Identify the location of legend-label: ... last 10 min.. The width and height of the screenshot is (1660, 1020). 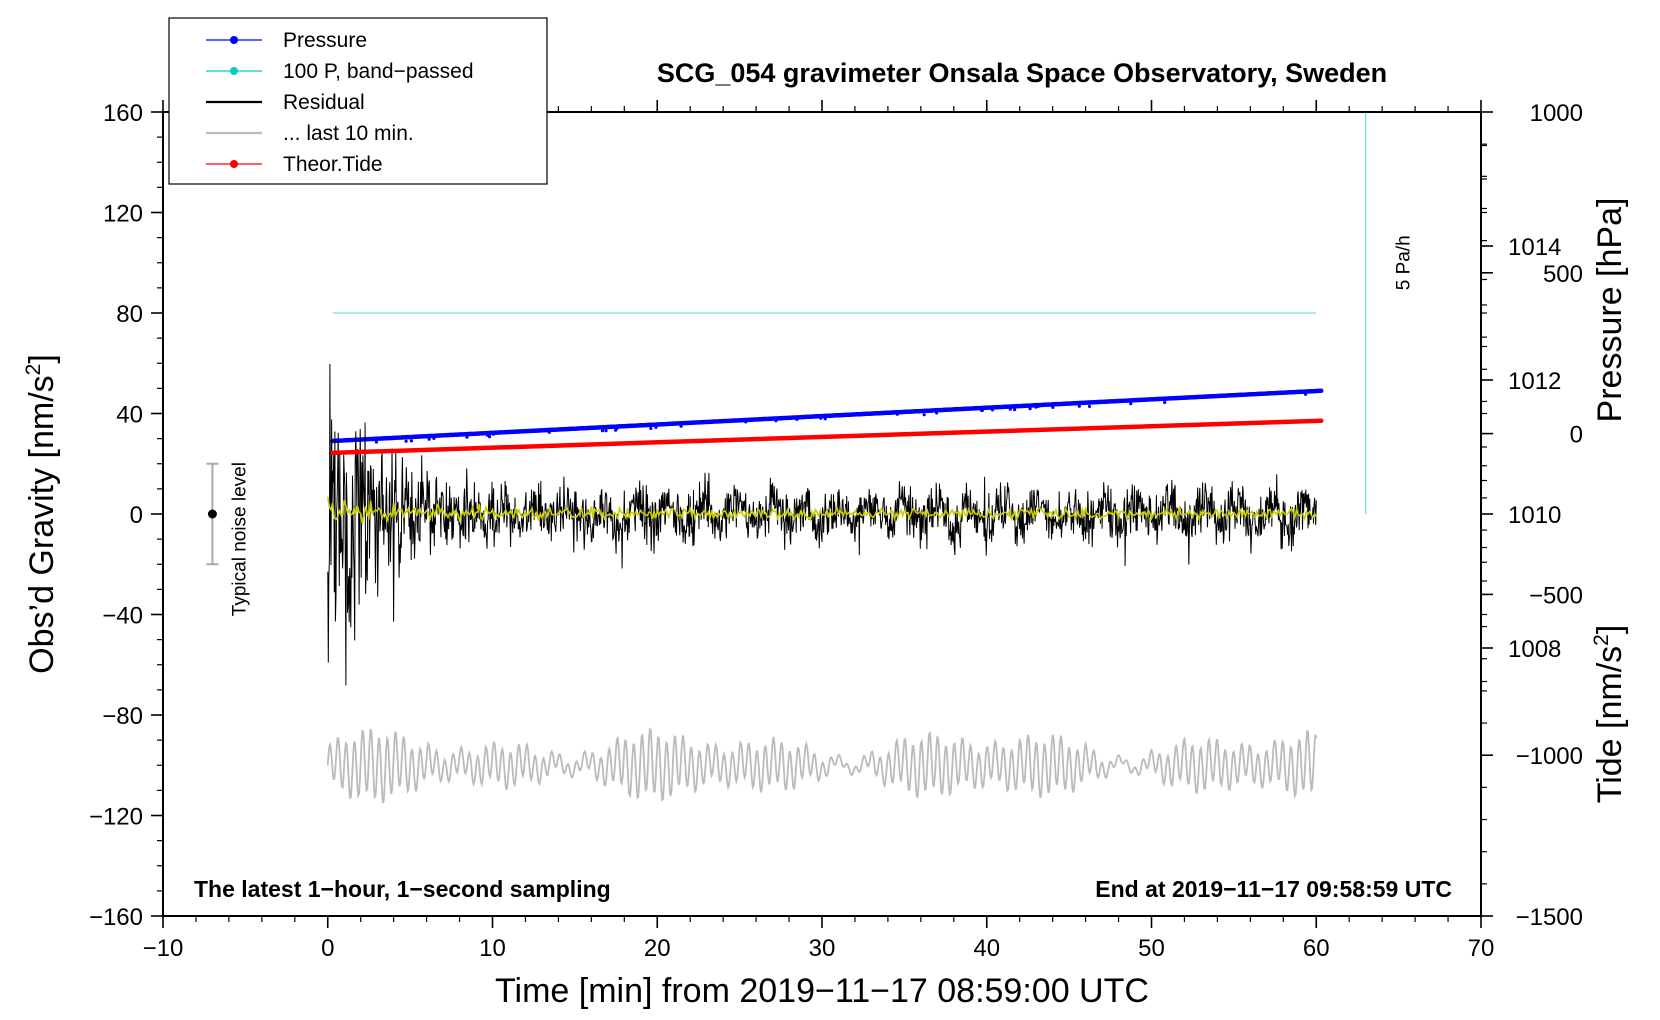
(348, 133).